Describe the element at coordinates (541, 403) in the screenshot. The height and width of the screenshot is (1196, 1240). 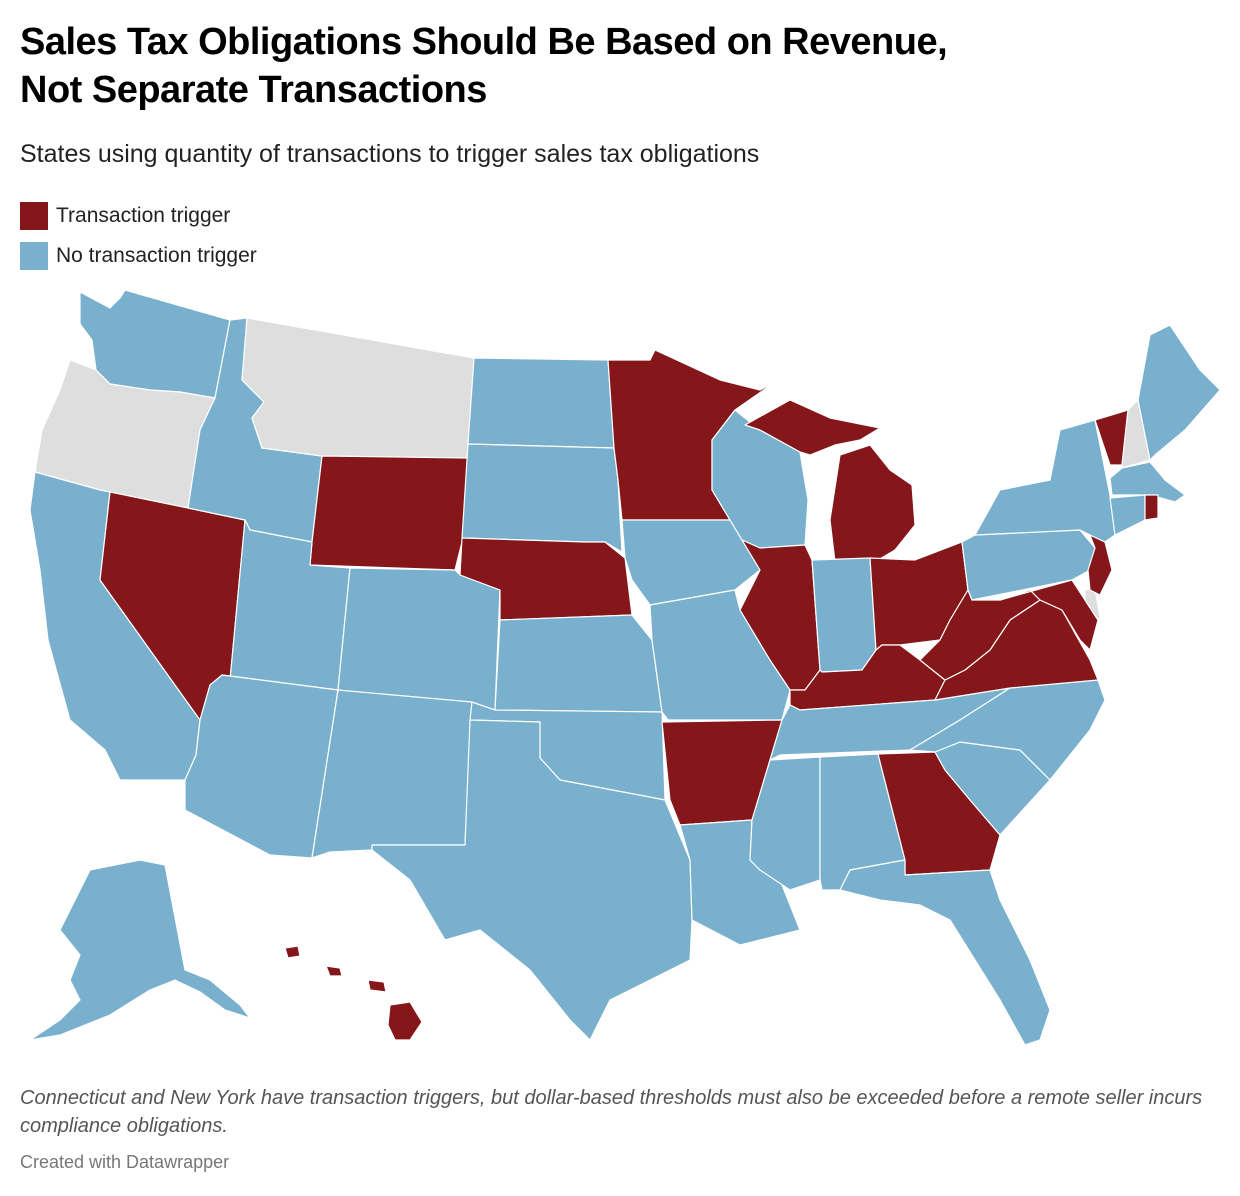
I see `state-nd` at that location.